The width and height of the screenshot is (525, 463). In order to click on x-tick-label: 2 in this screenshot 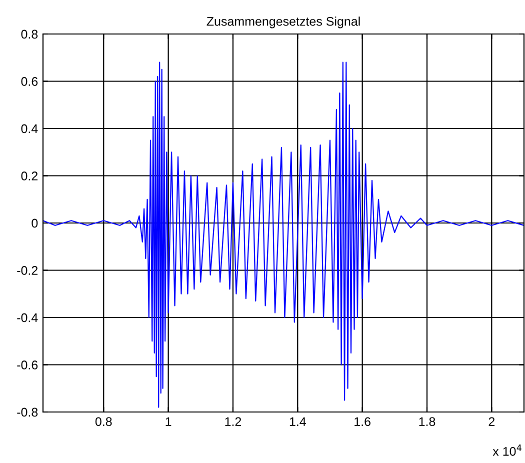, I will do `click(491, 421)`.